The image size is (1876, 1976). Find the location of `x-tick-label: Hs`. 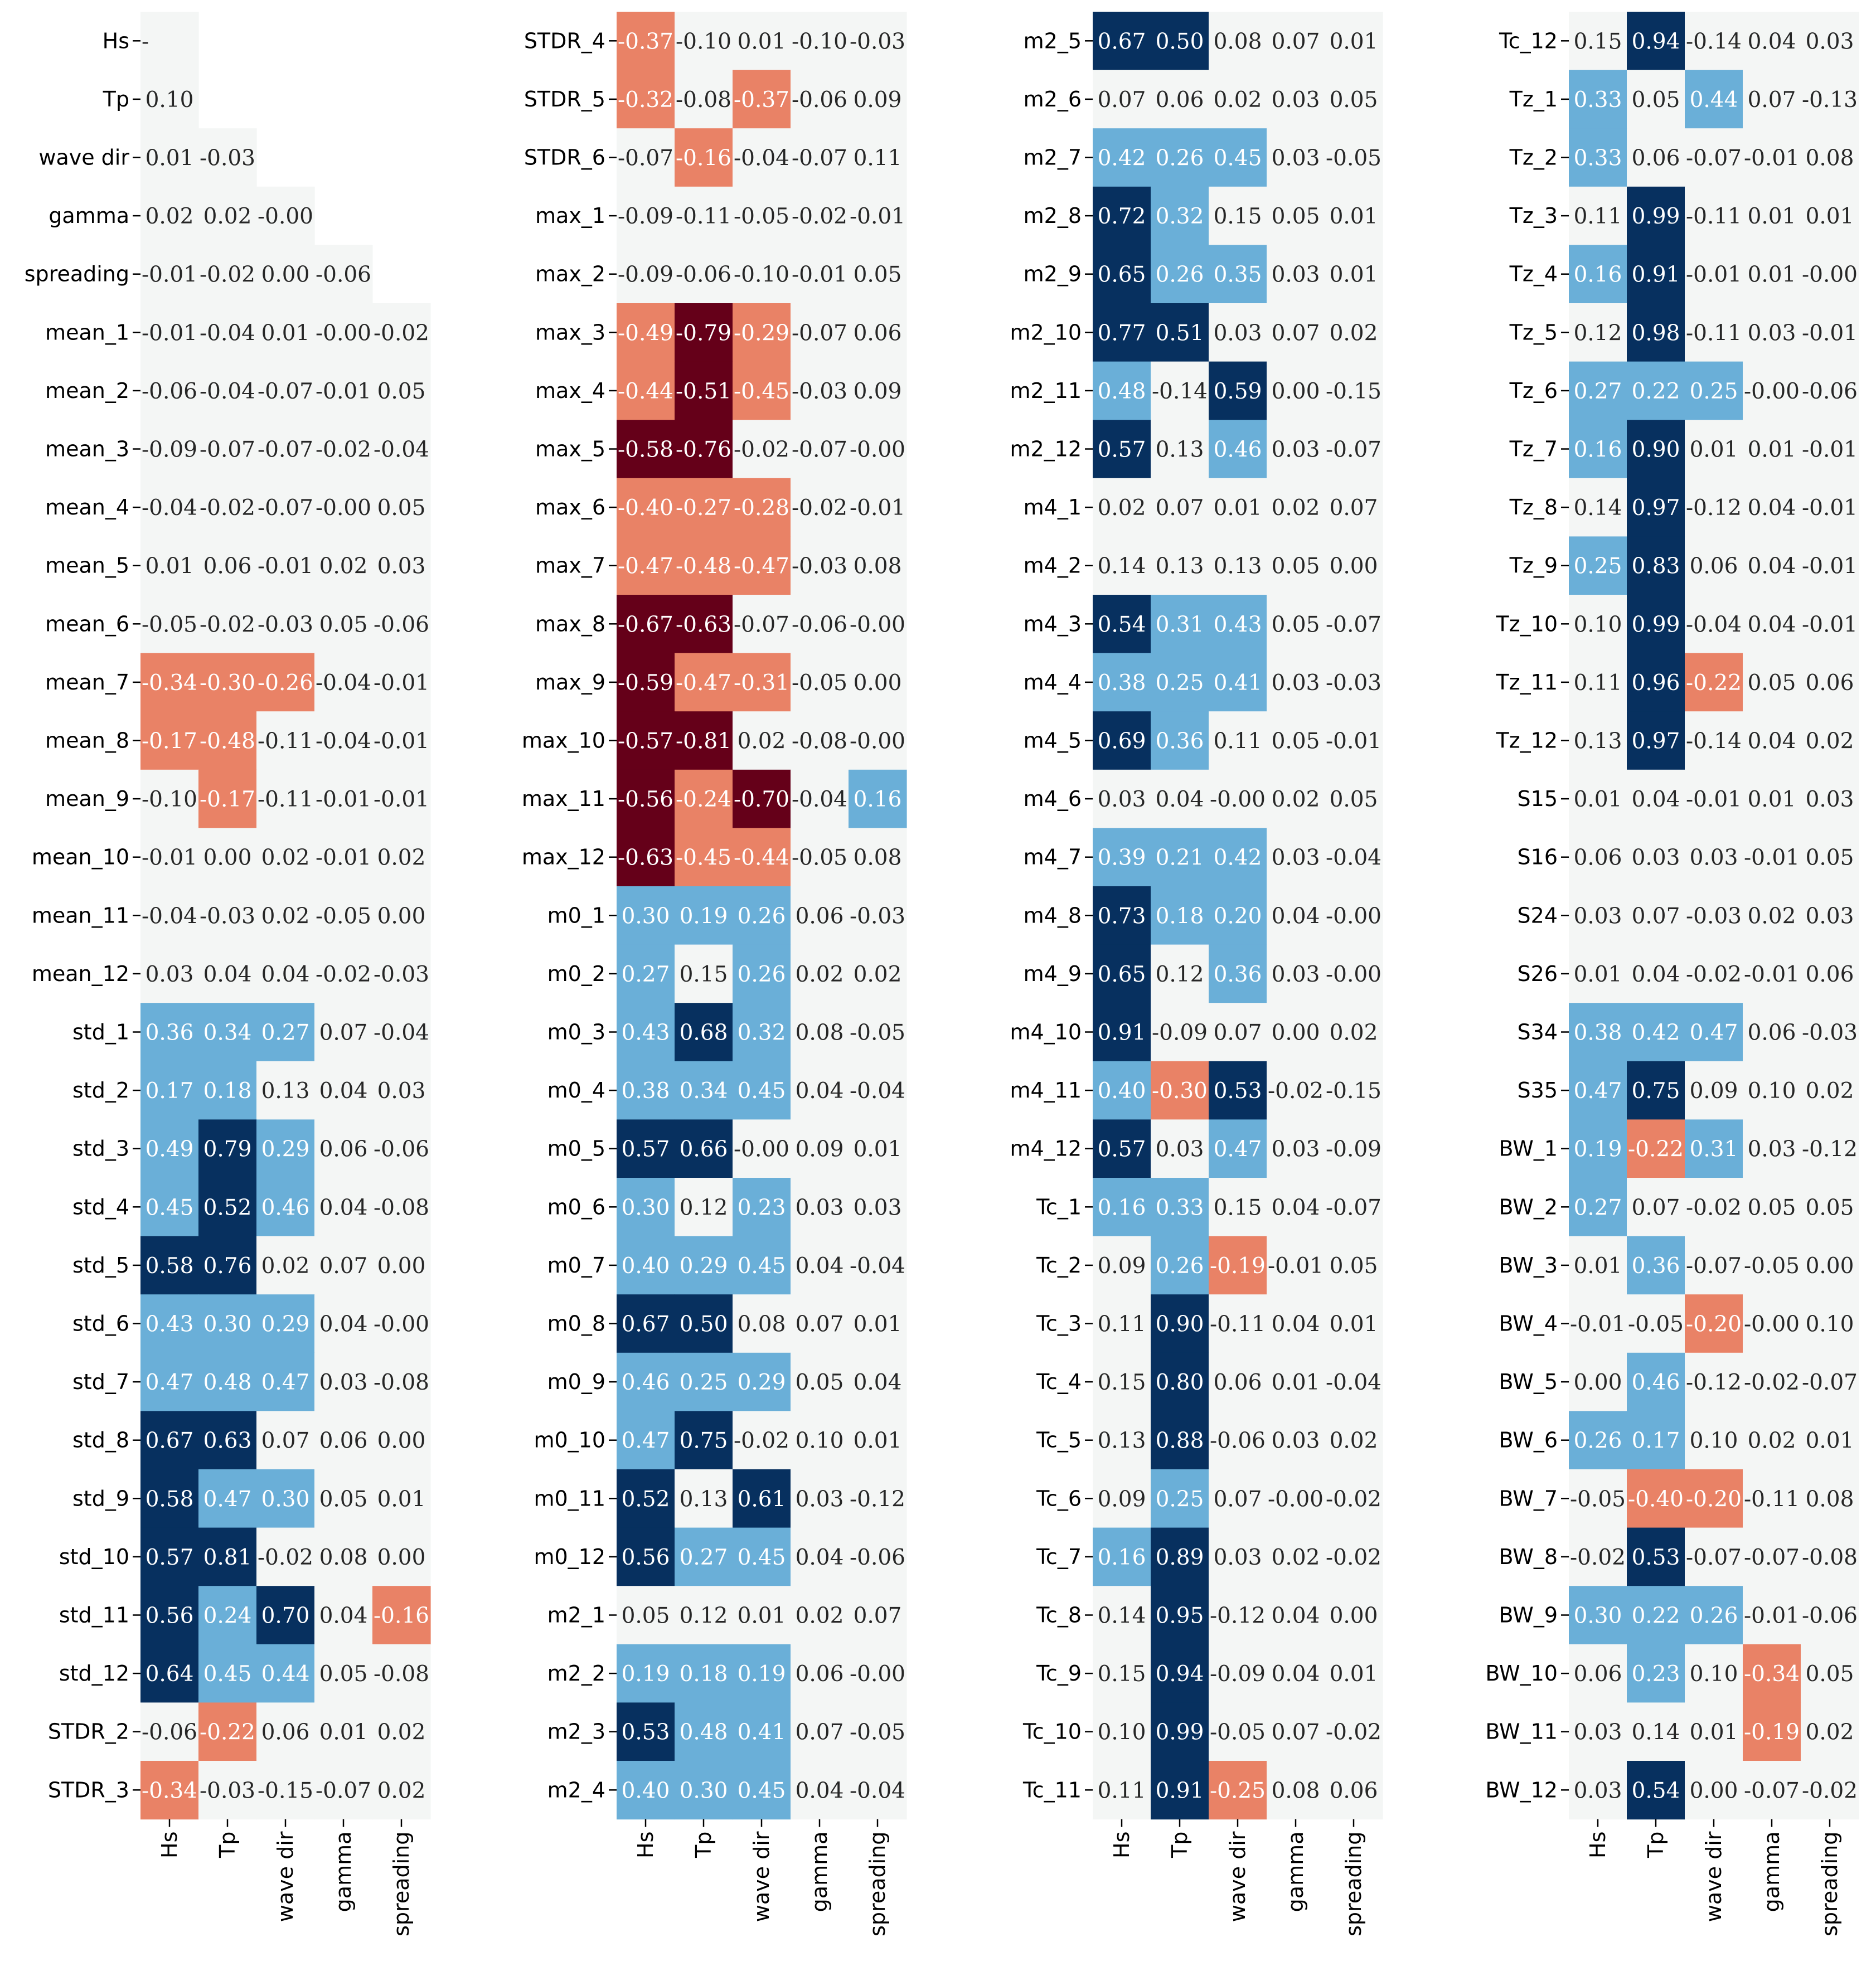

x-tick-label: Hs is located at coordinates (1121, 1845).